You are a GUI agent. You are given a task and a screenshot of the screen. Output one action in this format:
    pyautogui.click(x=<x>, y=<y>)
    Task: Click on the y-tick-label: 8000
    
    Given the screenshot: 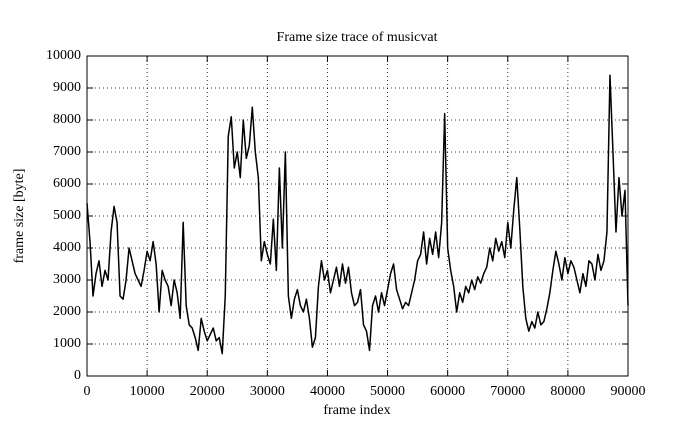 What is the action you would take?
    pyautogui.click(x=67, y=119)
    